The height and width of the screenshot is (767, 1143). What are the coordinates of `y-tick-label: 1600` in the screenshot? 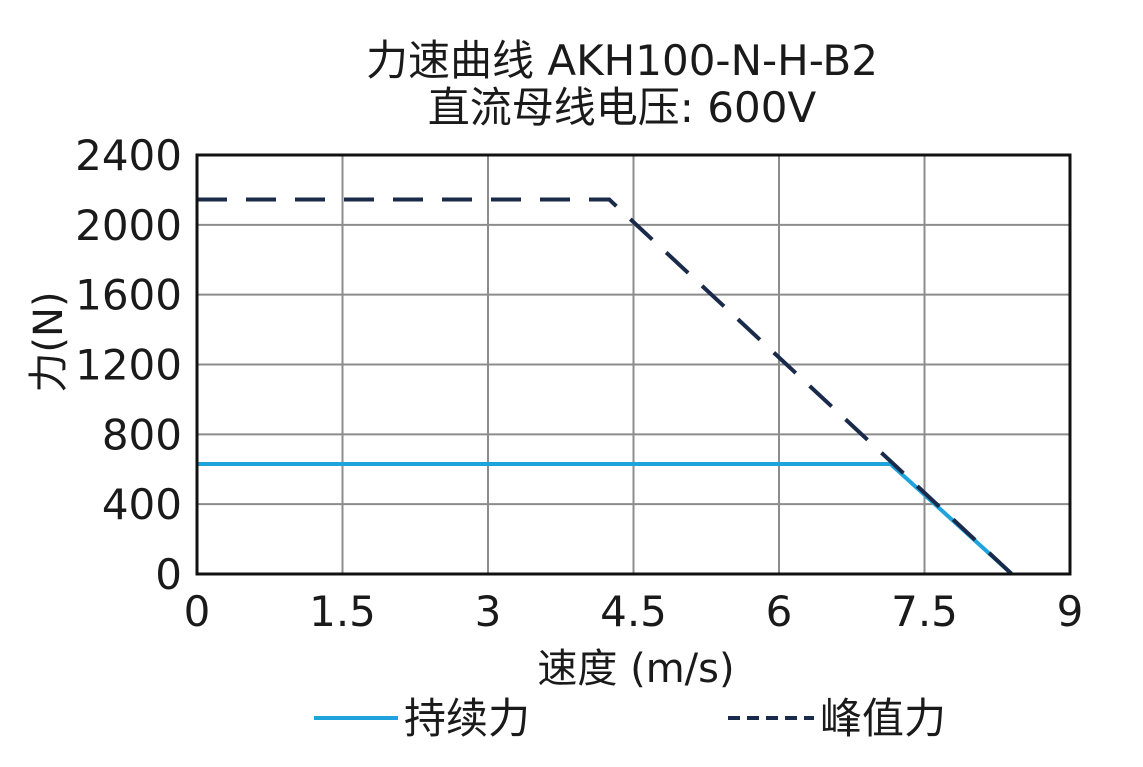 It's located at (128, 295).